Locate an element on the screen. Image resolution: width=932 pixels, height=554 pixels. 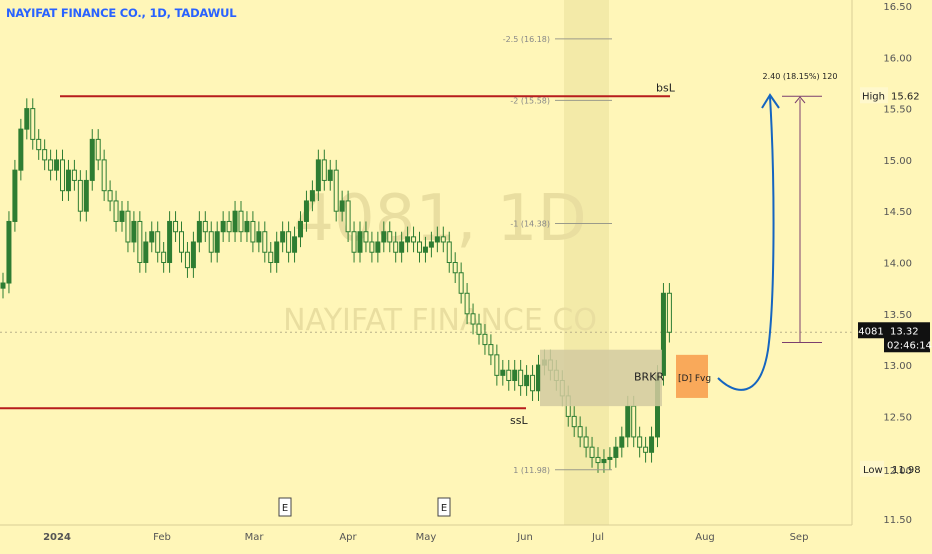
price-tick: 14.00 is located at coordinates (897, 264).